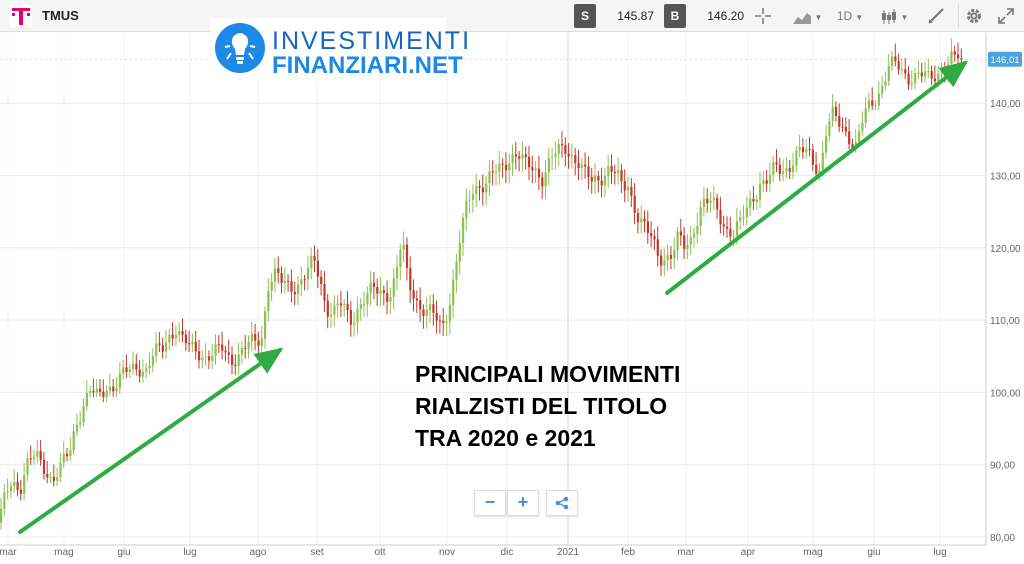 Image resolution: width=1024 pixels, height=564 pixels. Describe the element at coordinates (850, 16) in the screenshot. I see `interval-button: 1D ▼` at that location.